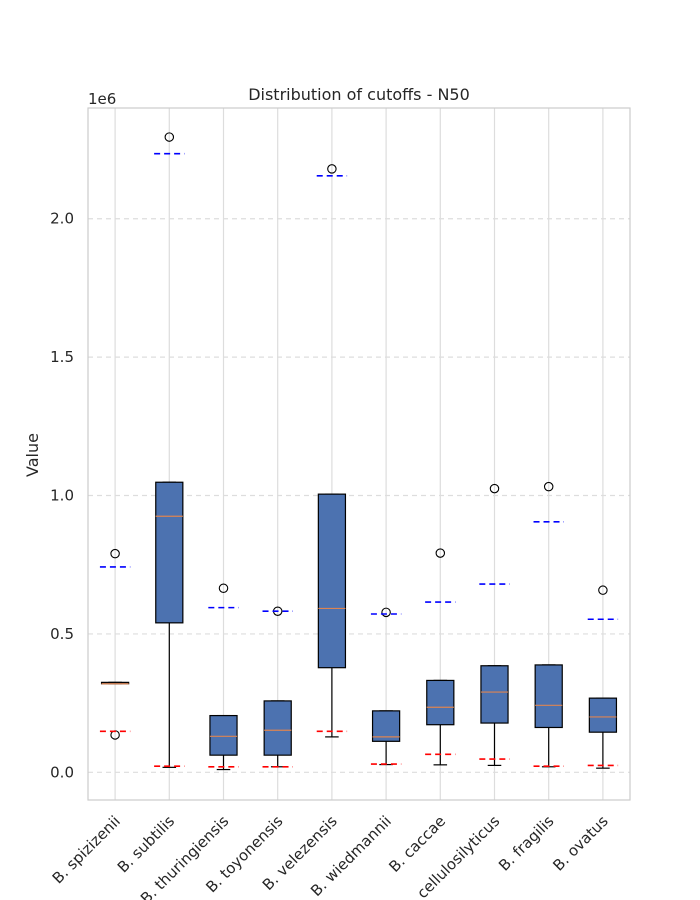 This screenshot has width=700, height=900. What do you see at coordinates (102, 99) in the screenshot?
I see `y-axis-offset-label: 1e6` at bounding box center [102, 99].